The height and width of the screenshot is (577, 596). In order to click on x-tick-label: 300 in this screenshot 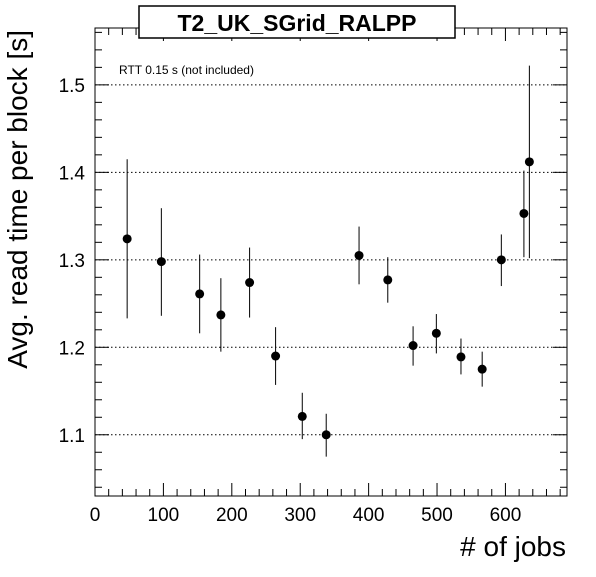, I will do `click(300, 515)`.